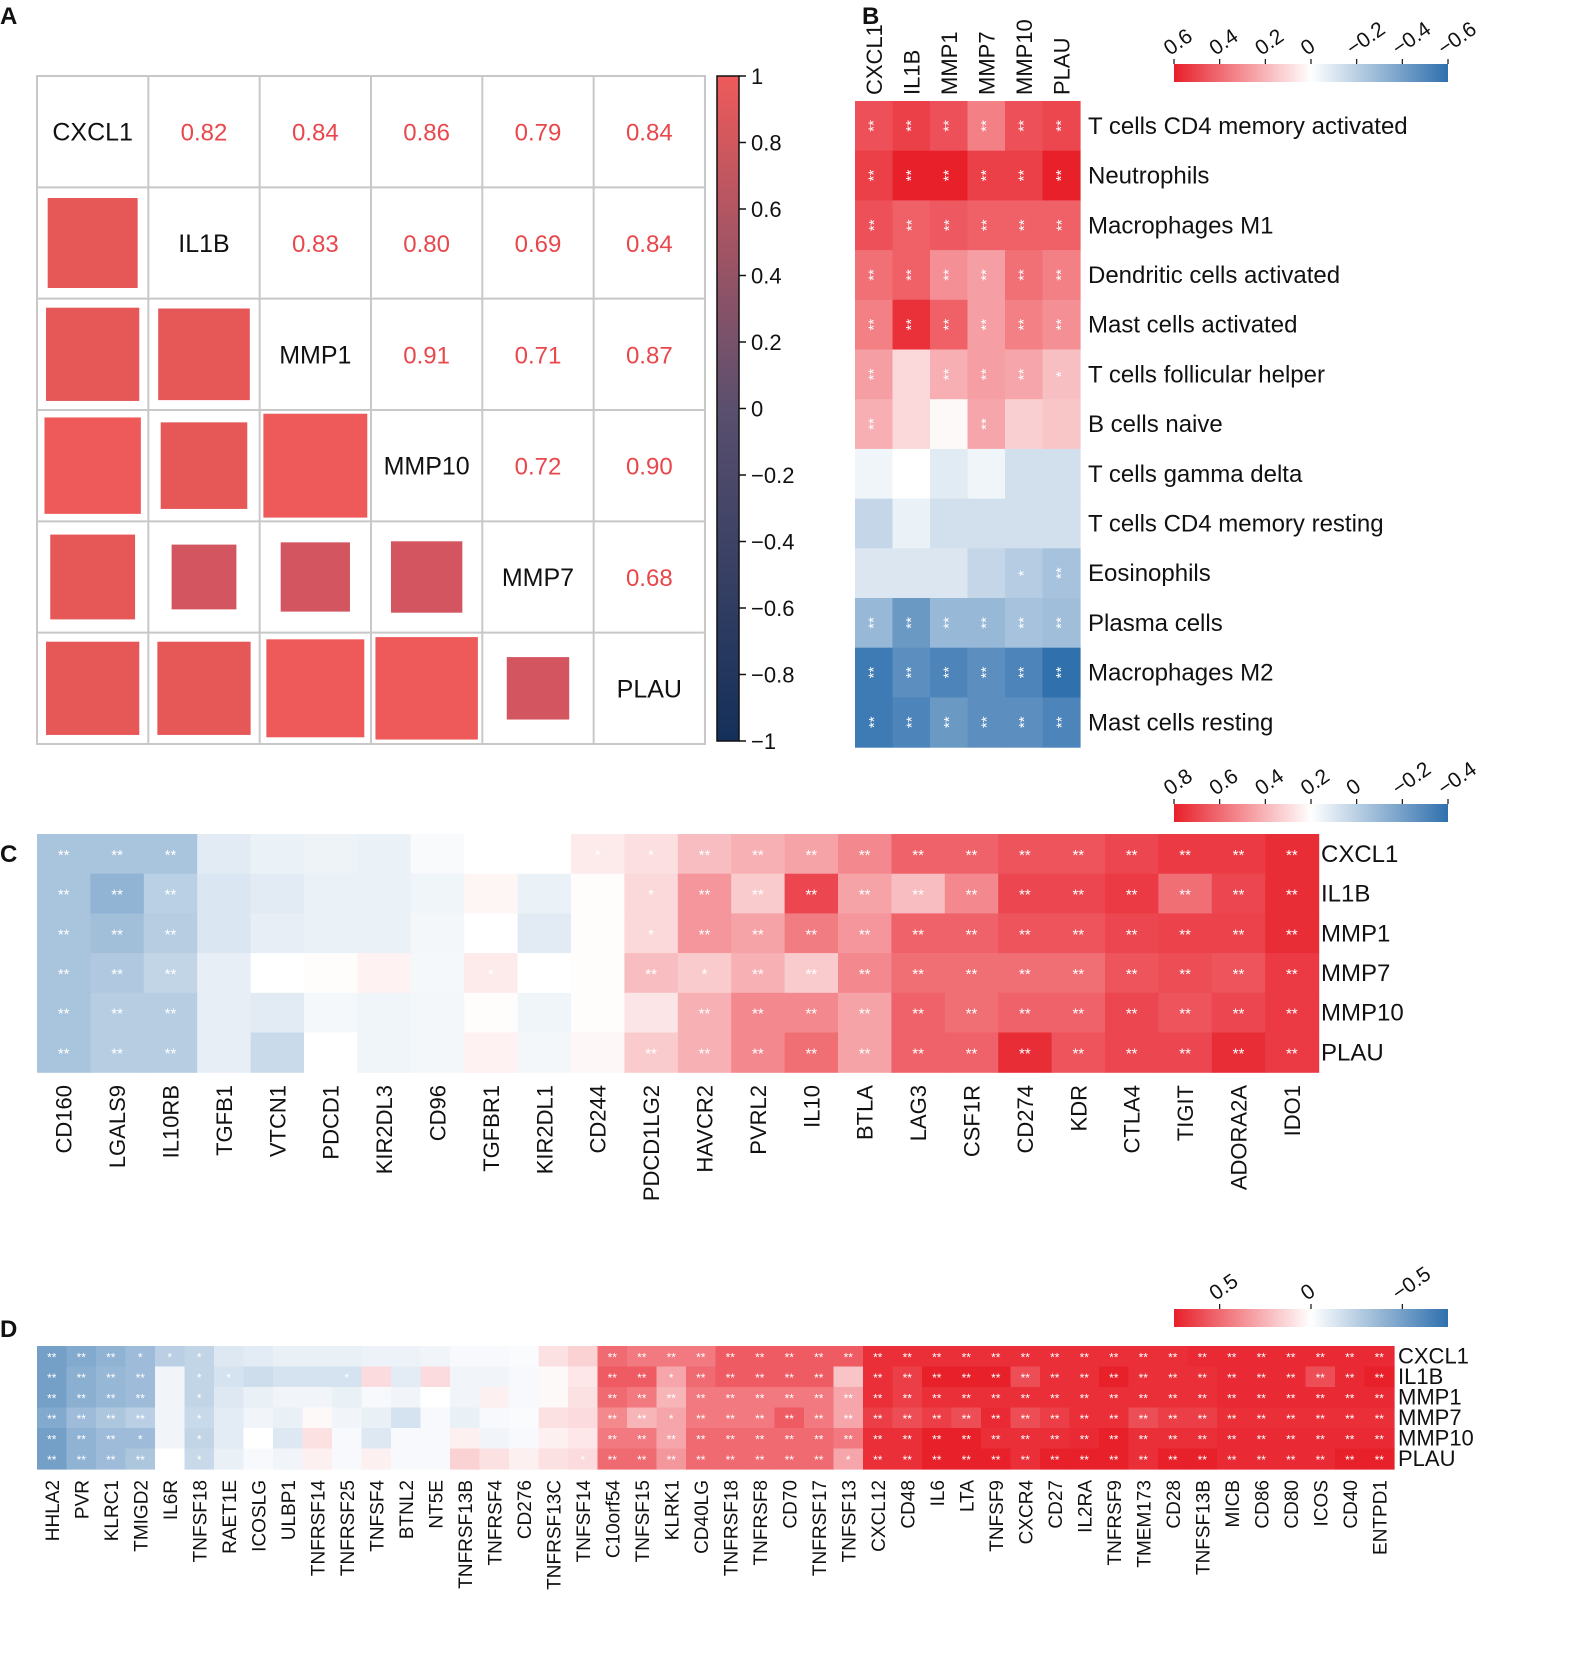  Describe the element at coordinates (141, 1516) in the screenshot. I see `column-label: TMIGD2` at that location.